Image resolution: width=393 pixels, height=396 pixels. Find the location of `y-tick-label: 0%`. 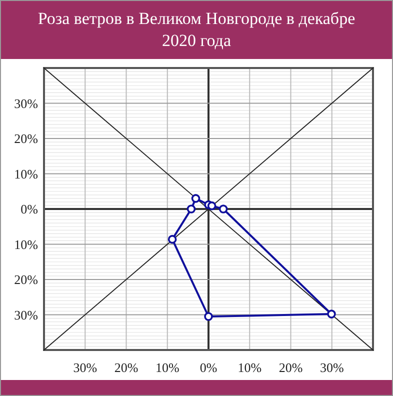

y-tick-label: 0% is located at coordinates (29, 209).